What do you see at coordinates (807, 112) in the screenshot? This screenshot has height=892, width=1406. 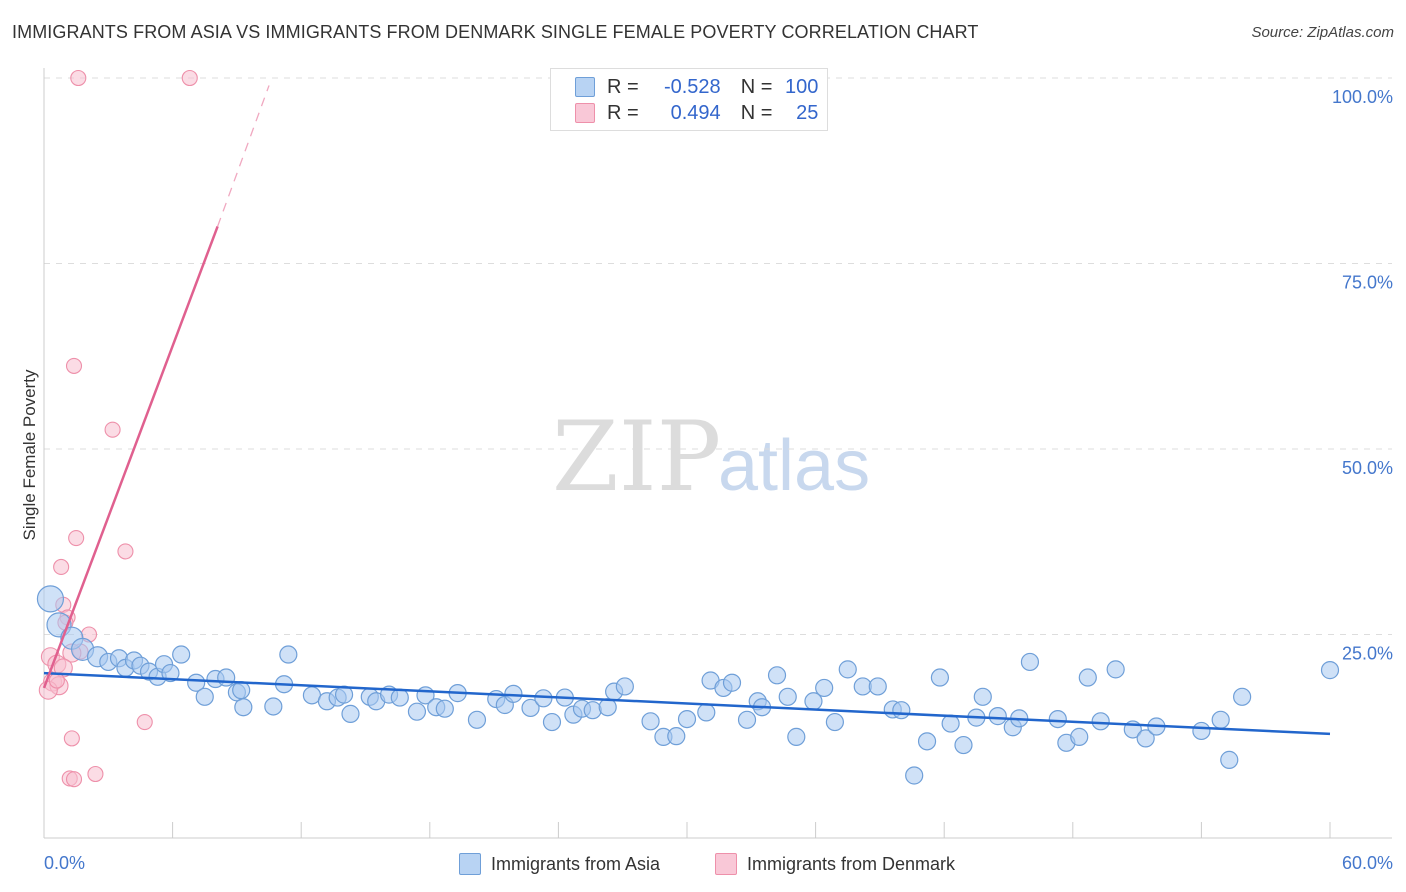 I see `legend-denmark-n: 25` at bounding box center [807, 112].